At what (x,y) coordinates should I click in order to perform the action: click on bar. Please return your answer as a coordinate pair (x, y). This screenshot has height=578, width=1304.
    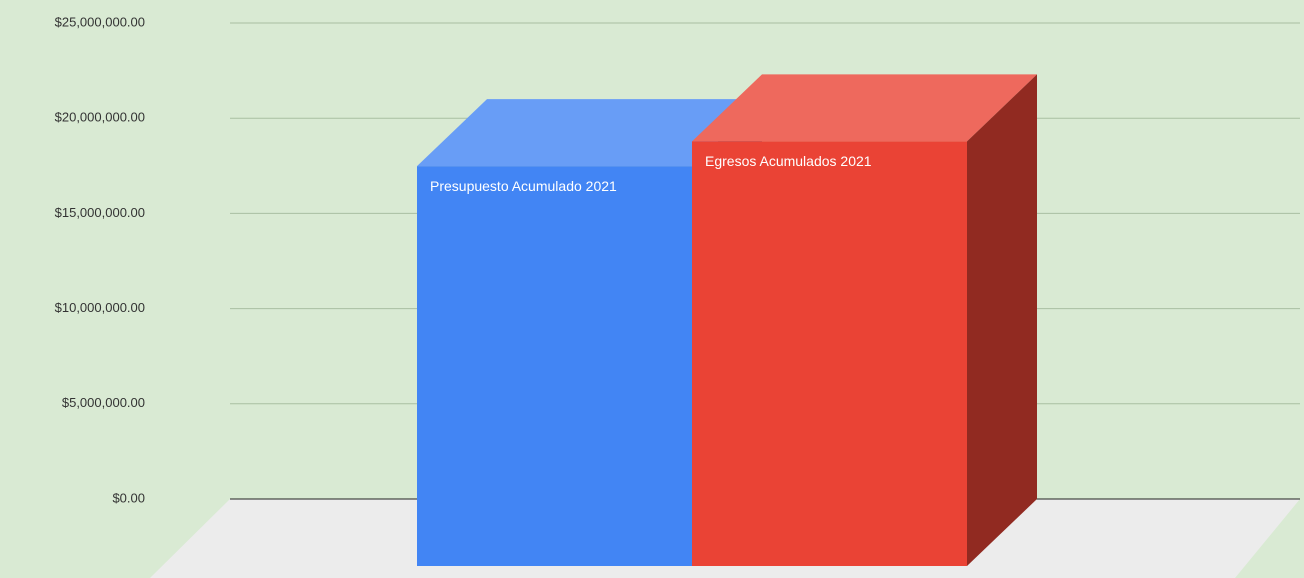
    Looking at the image, I should click on (554, 366).